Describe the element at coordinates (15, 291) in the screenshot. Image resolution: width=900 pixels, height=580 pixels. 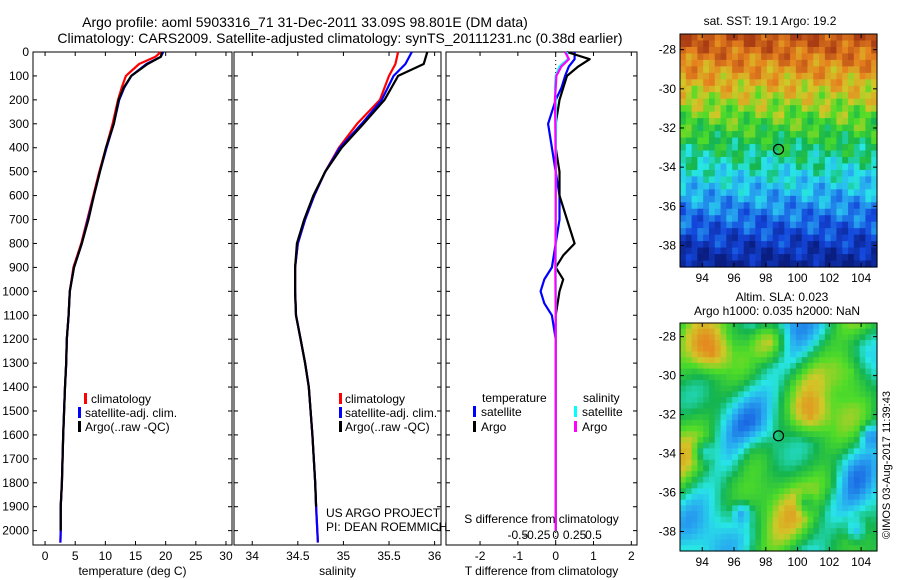
I see `y-tick-label: 1000` at that location.